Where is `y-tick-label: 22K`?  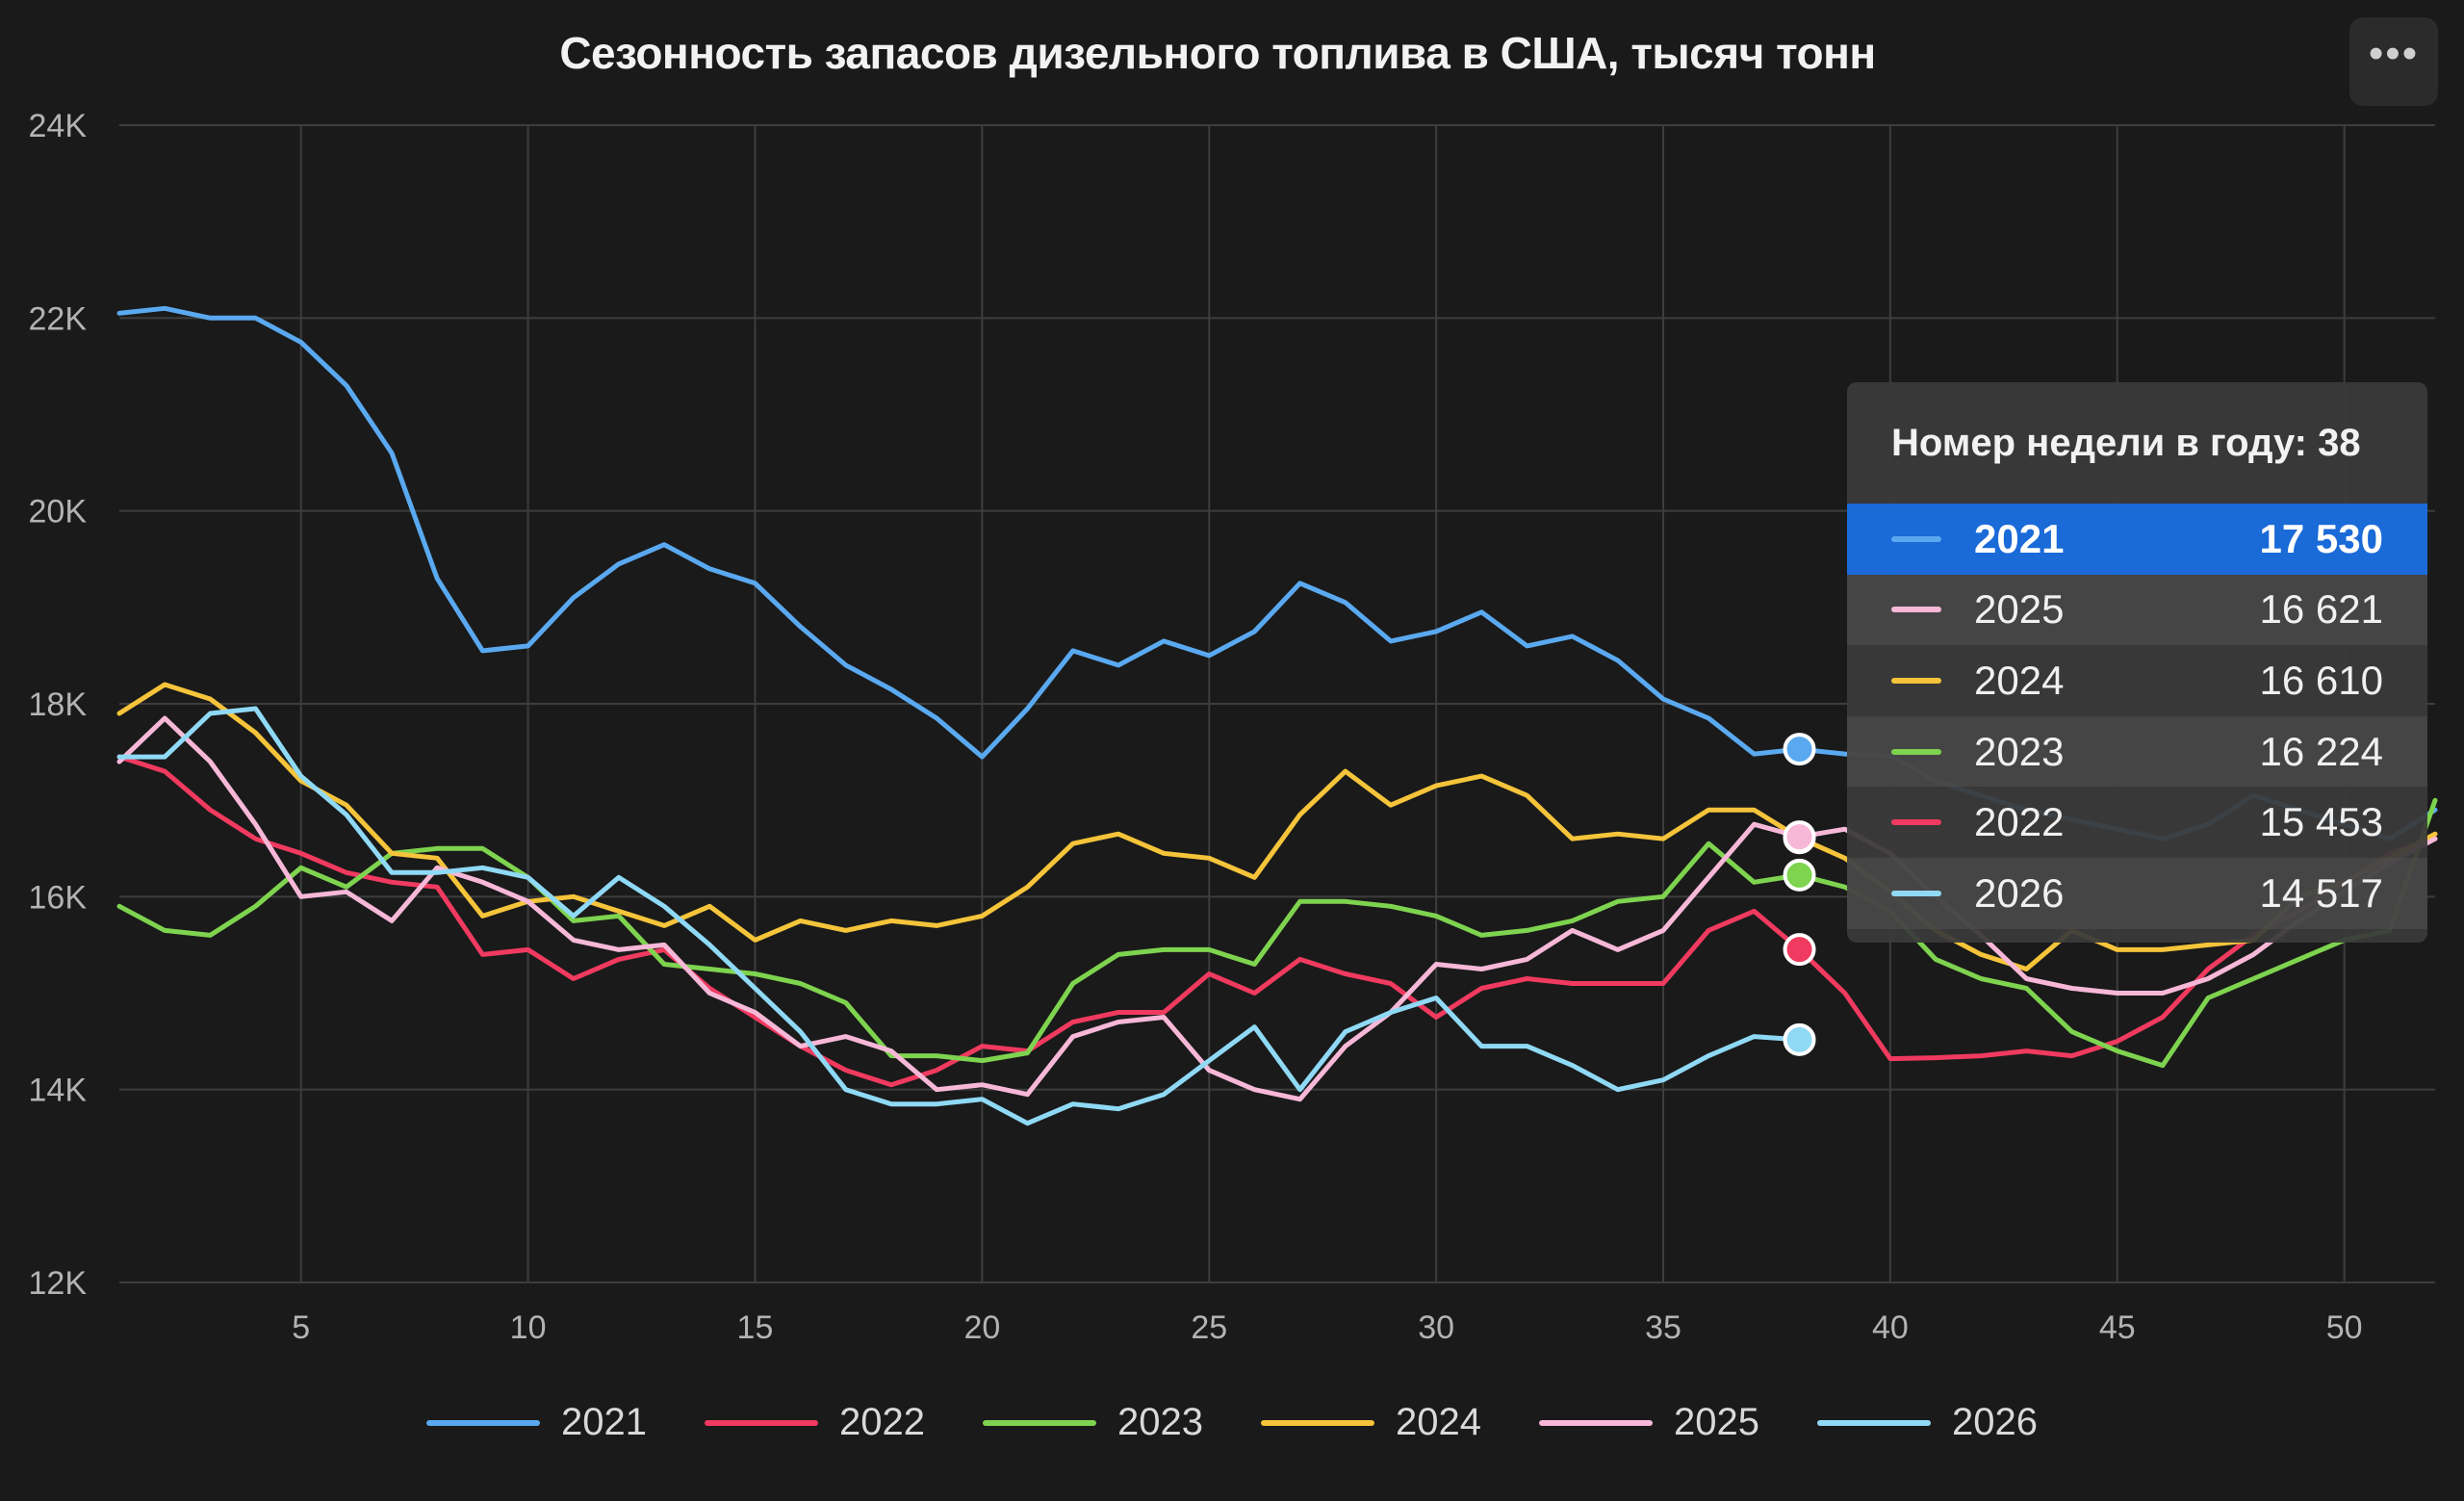 y-tick-label: 22K is located at coordinates (58, 318).